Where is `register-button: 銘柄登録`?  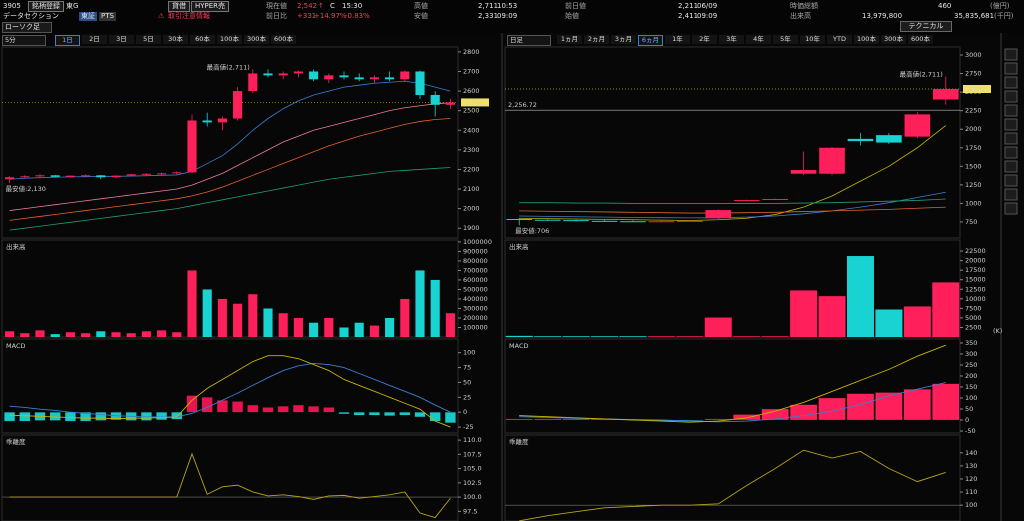
register-button: 銘柄登録 is located at coordinates (46, 6).